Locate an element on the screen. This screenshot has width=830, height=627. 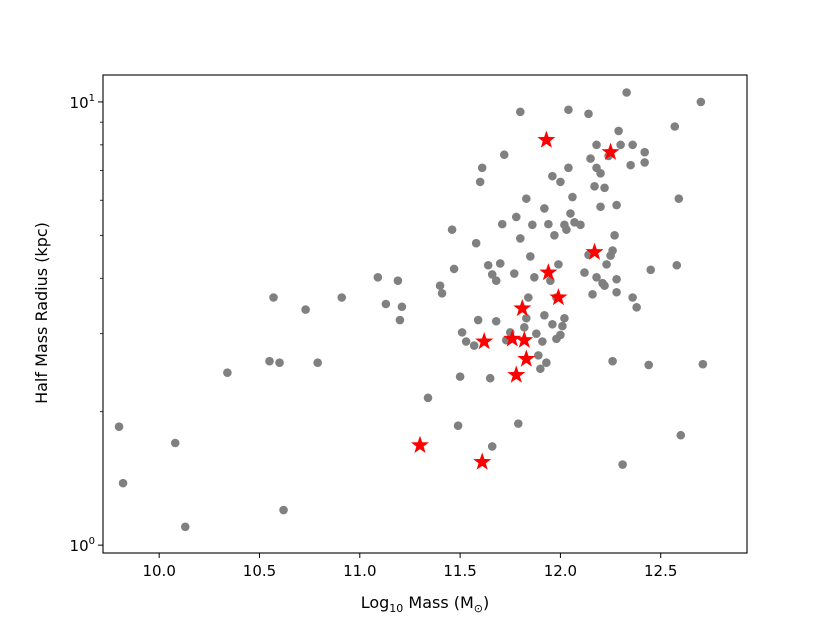
x-tick-label: 11.0 is located at coordinates (359, 571).